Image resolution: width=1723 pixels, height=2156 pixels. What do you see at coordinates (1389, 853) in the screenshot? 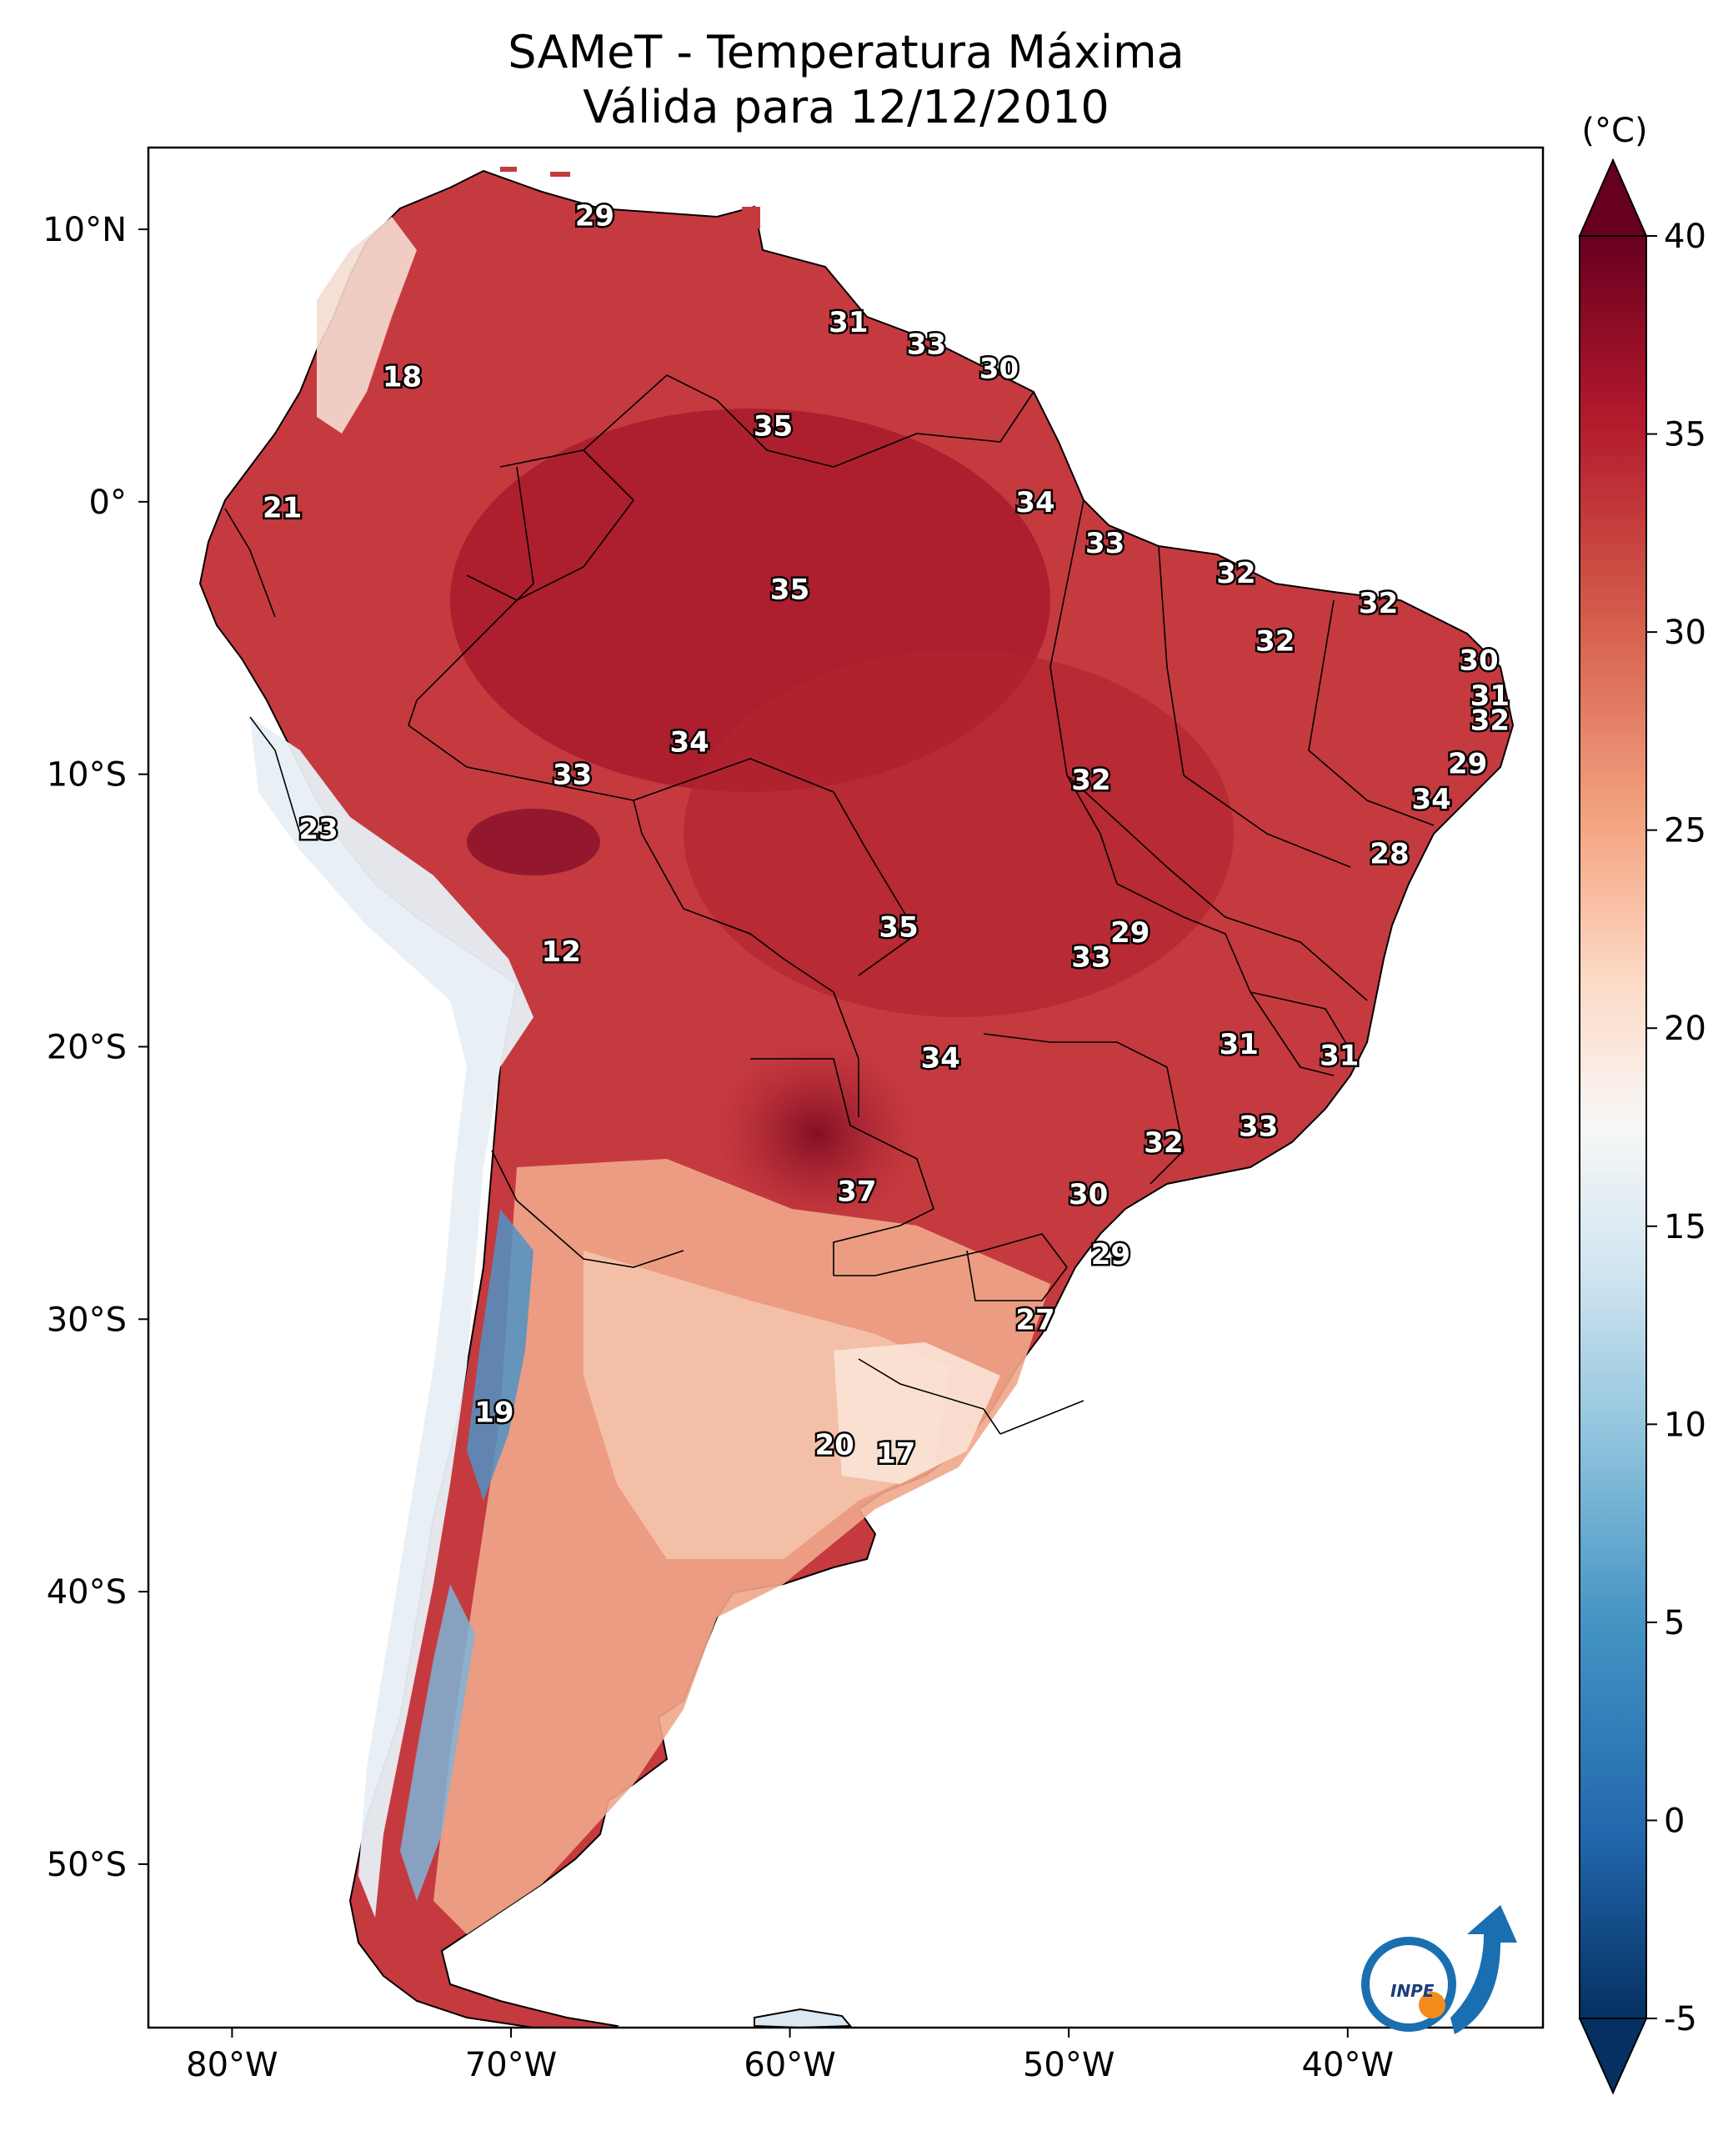
I see `station-value-label: 28` at bounding box center [1389, 853].